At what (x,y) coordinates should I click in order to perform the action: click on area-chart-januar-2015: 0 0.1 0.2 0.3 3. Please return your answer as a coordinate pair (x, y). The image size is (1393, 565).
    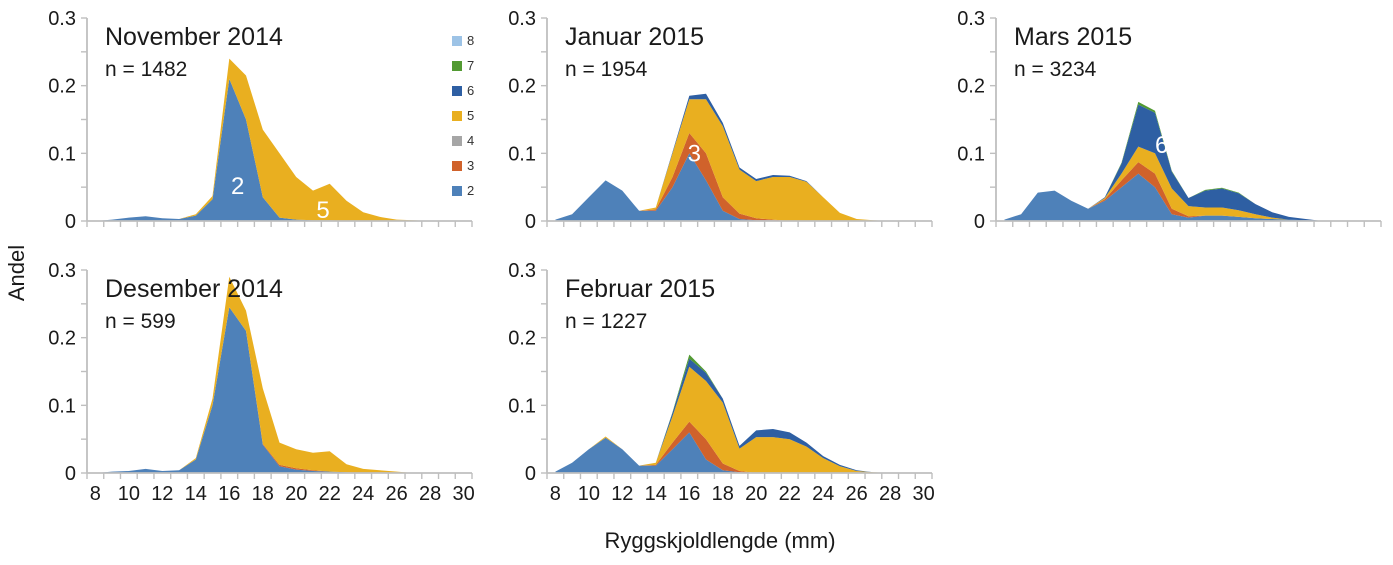
    Looking at the image, I should click on (720, 120).